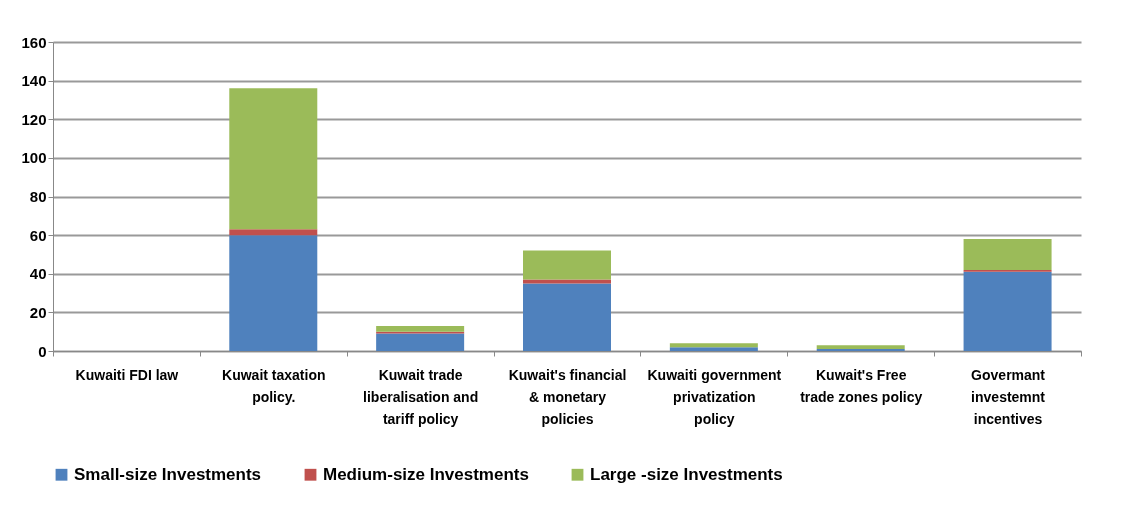 The image size is (1134, 517). What do you see at coordinates (38, 235) in the screenshot?
I see `y-tick-label: 60` at bounding box center [38, 235].